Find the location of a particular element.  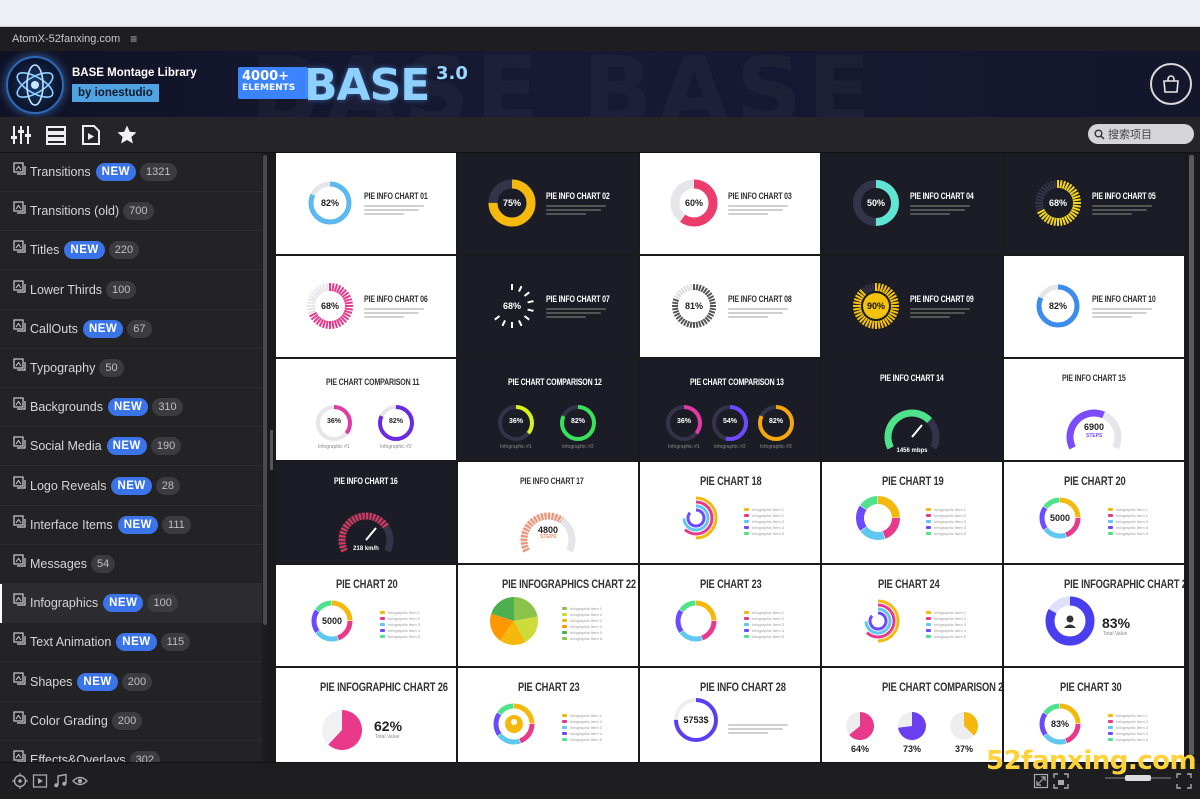

thumbnail-title: PIE INFO CHART 17 is located at coordinates (552, 481).